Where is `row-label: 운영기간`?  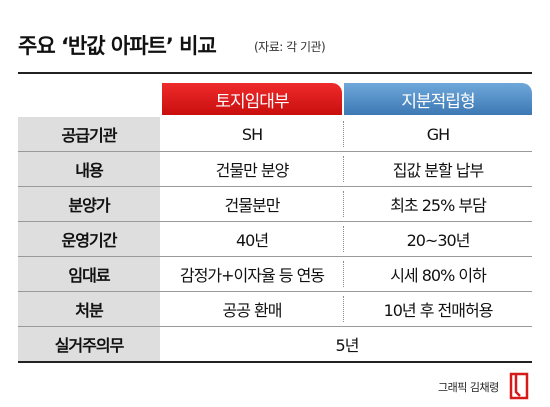
row-label: 운영기간 is located at coordinates (89, 239).